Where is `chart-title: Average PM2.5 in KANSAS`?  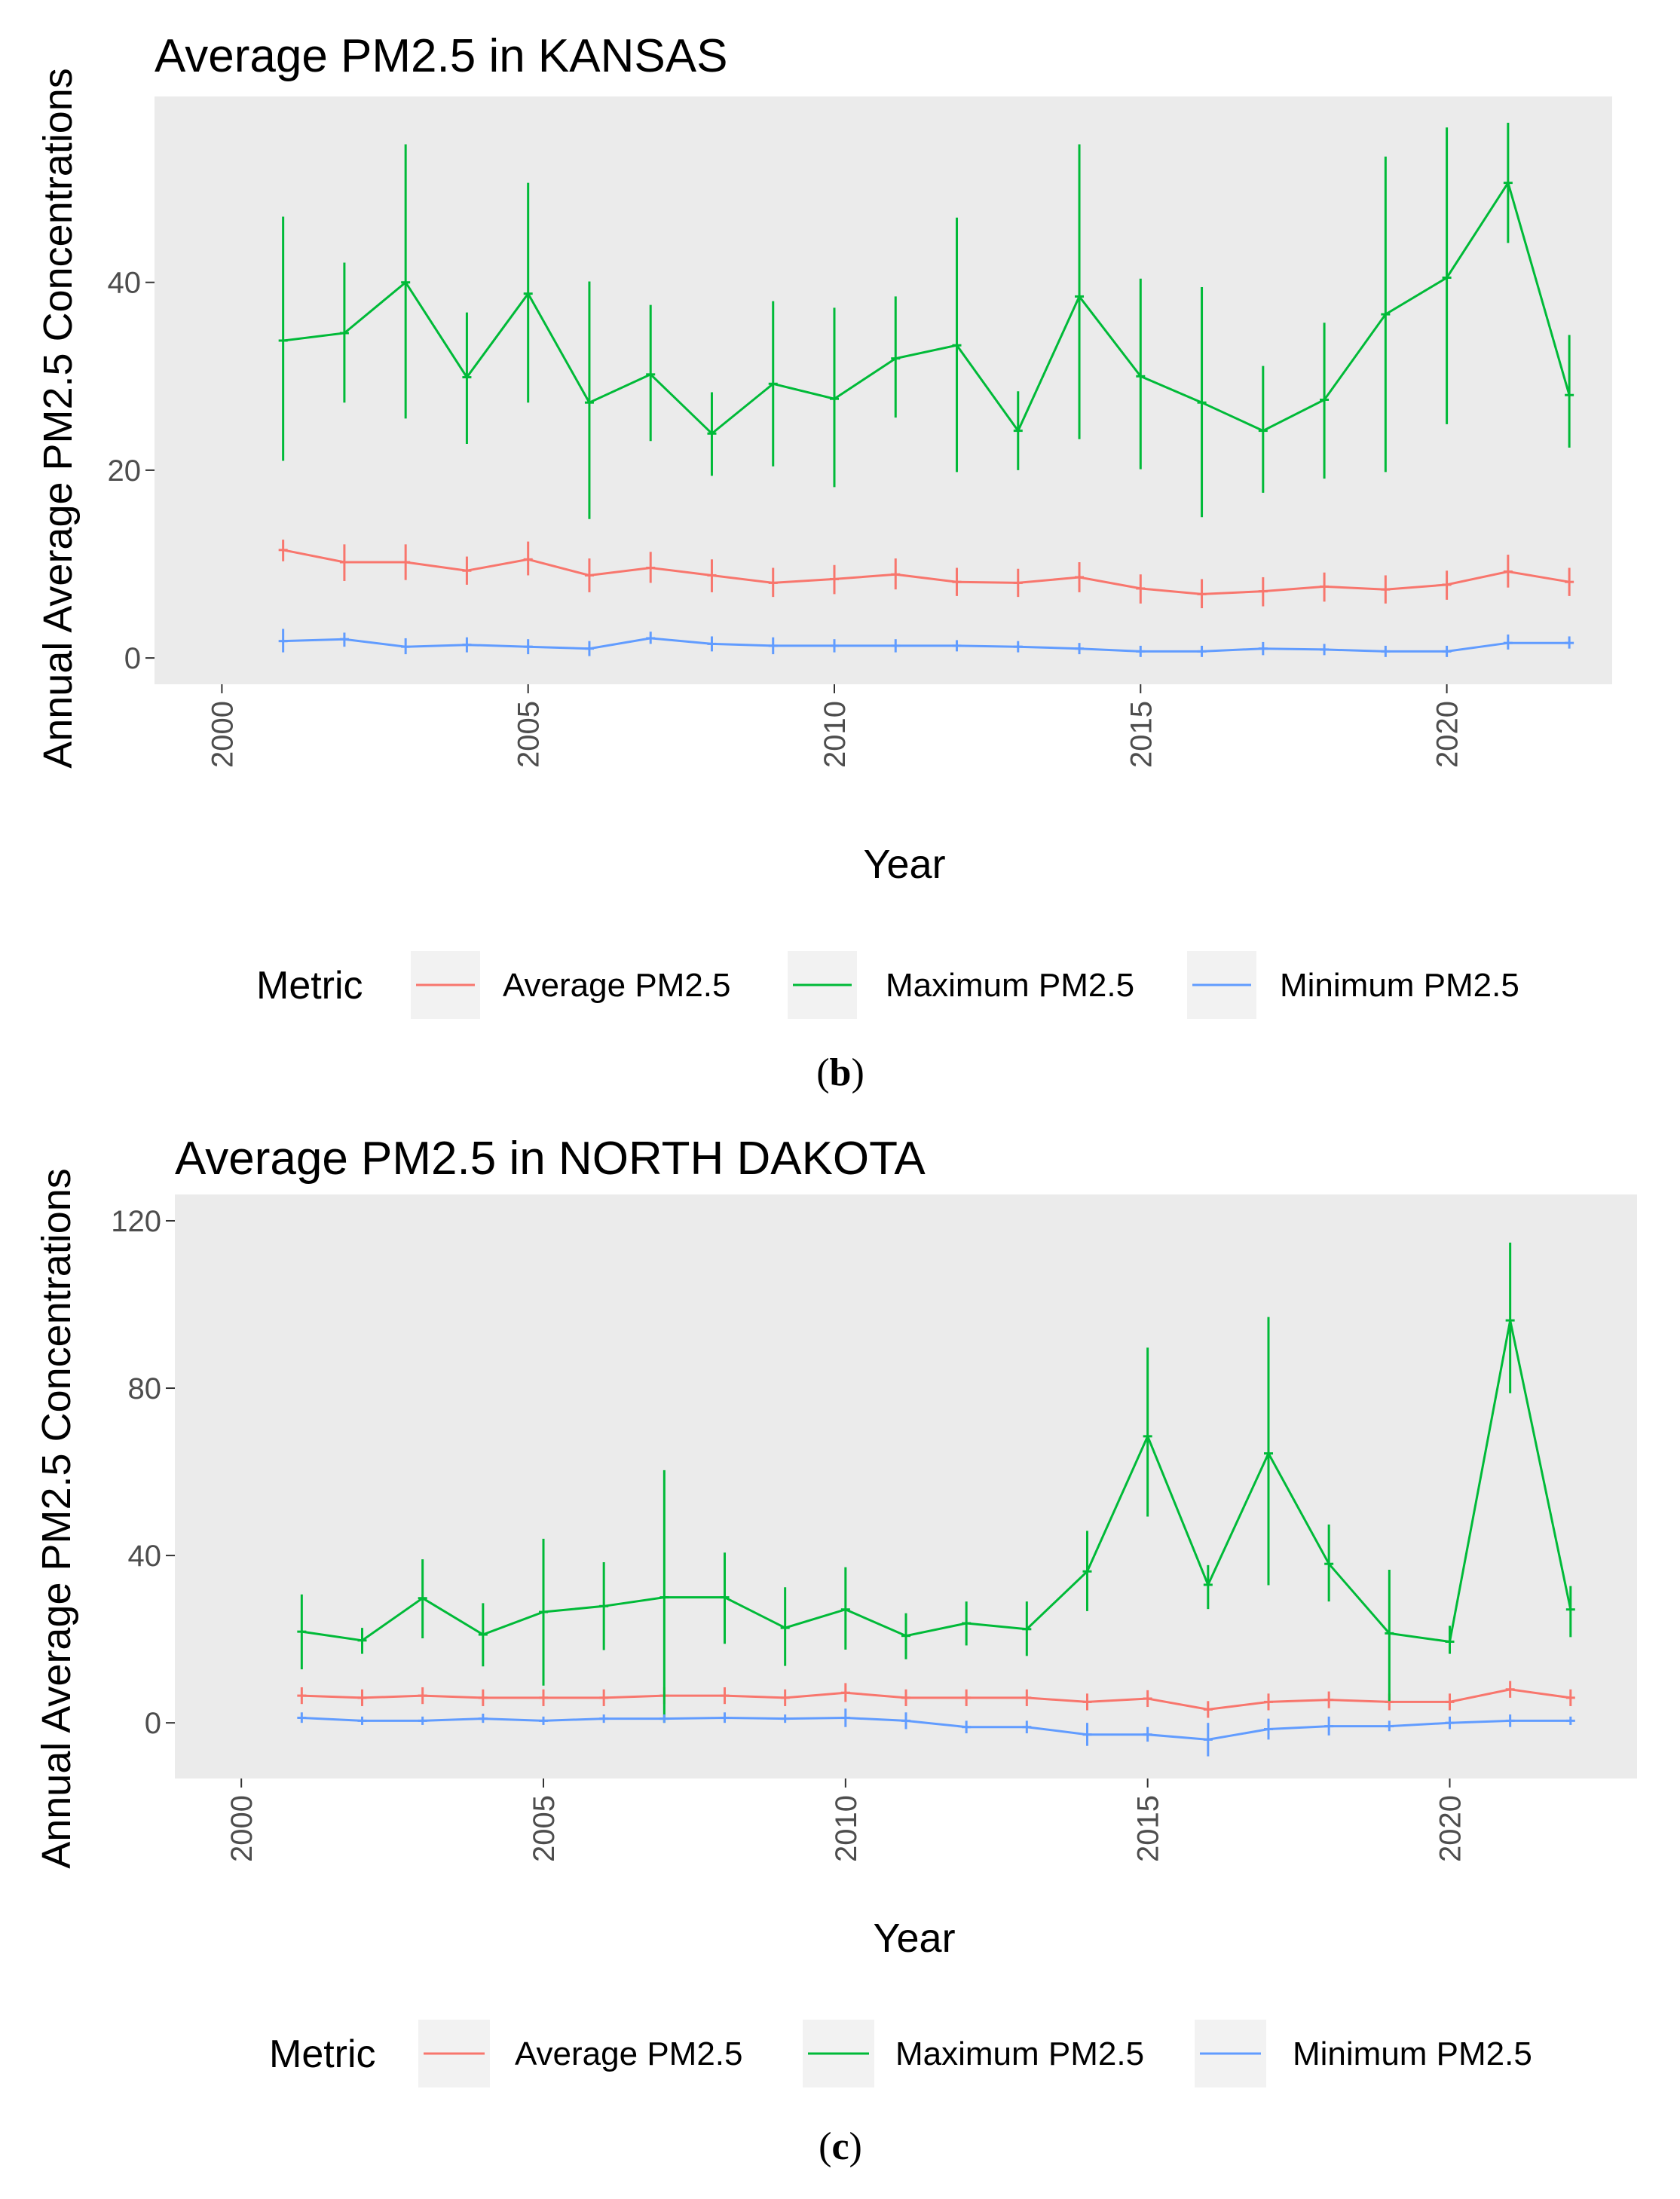 chart-title: Average PM2.5 in KANSAS is located at coordinates (441, 56).